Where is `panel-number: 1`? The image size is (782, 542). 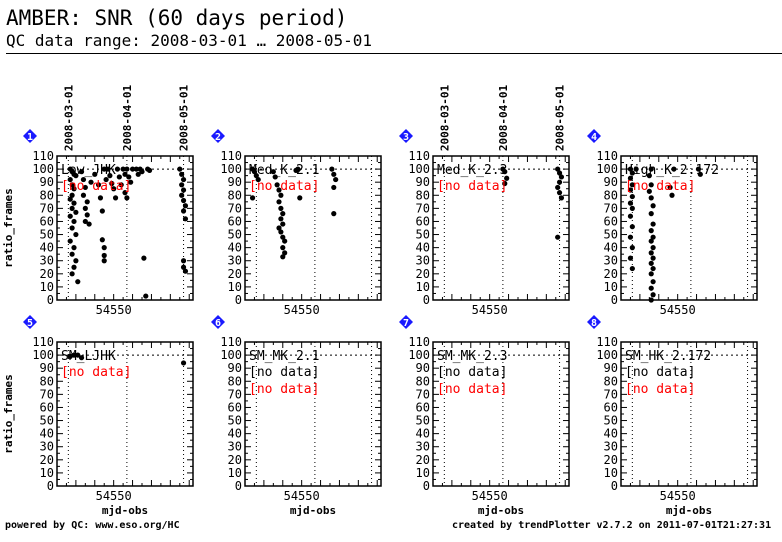
panel-number: 1 is located at coordinates (30, 137).